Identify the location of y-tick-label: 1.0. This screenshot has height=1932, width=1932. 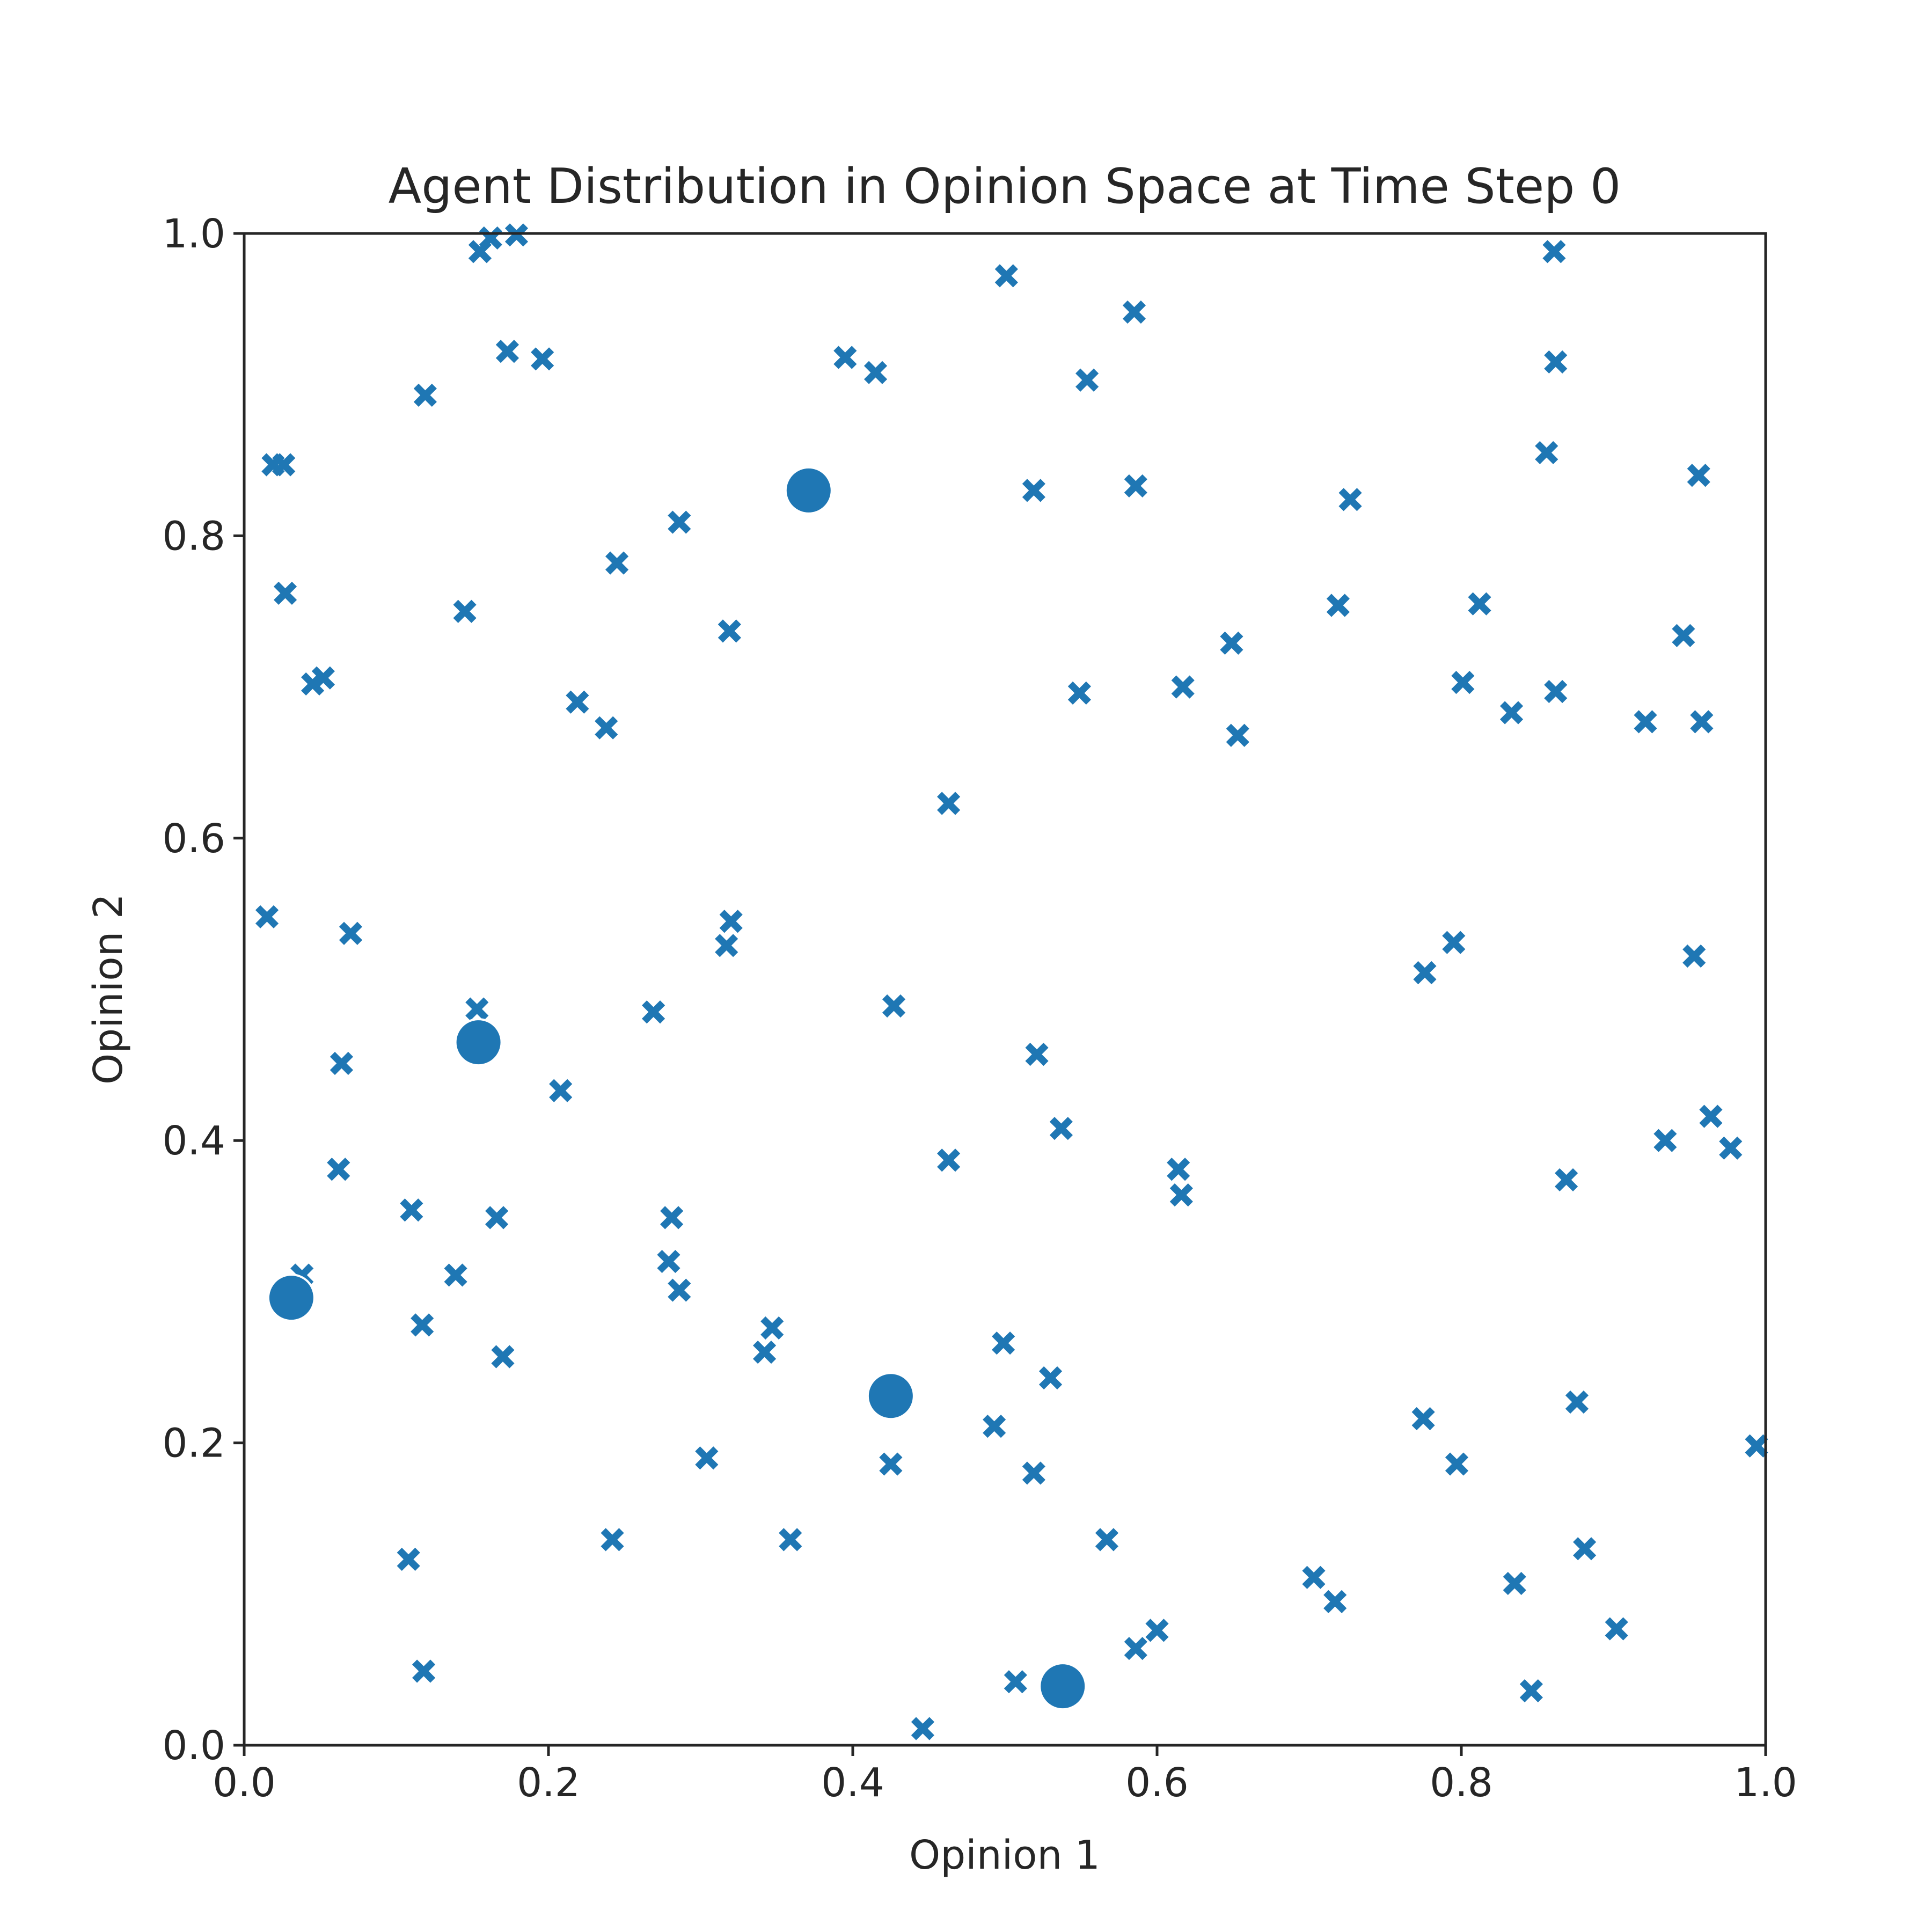
(193, 234).